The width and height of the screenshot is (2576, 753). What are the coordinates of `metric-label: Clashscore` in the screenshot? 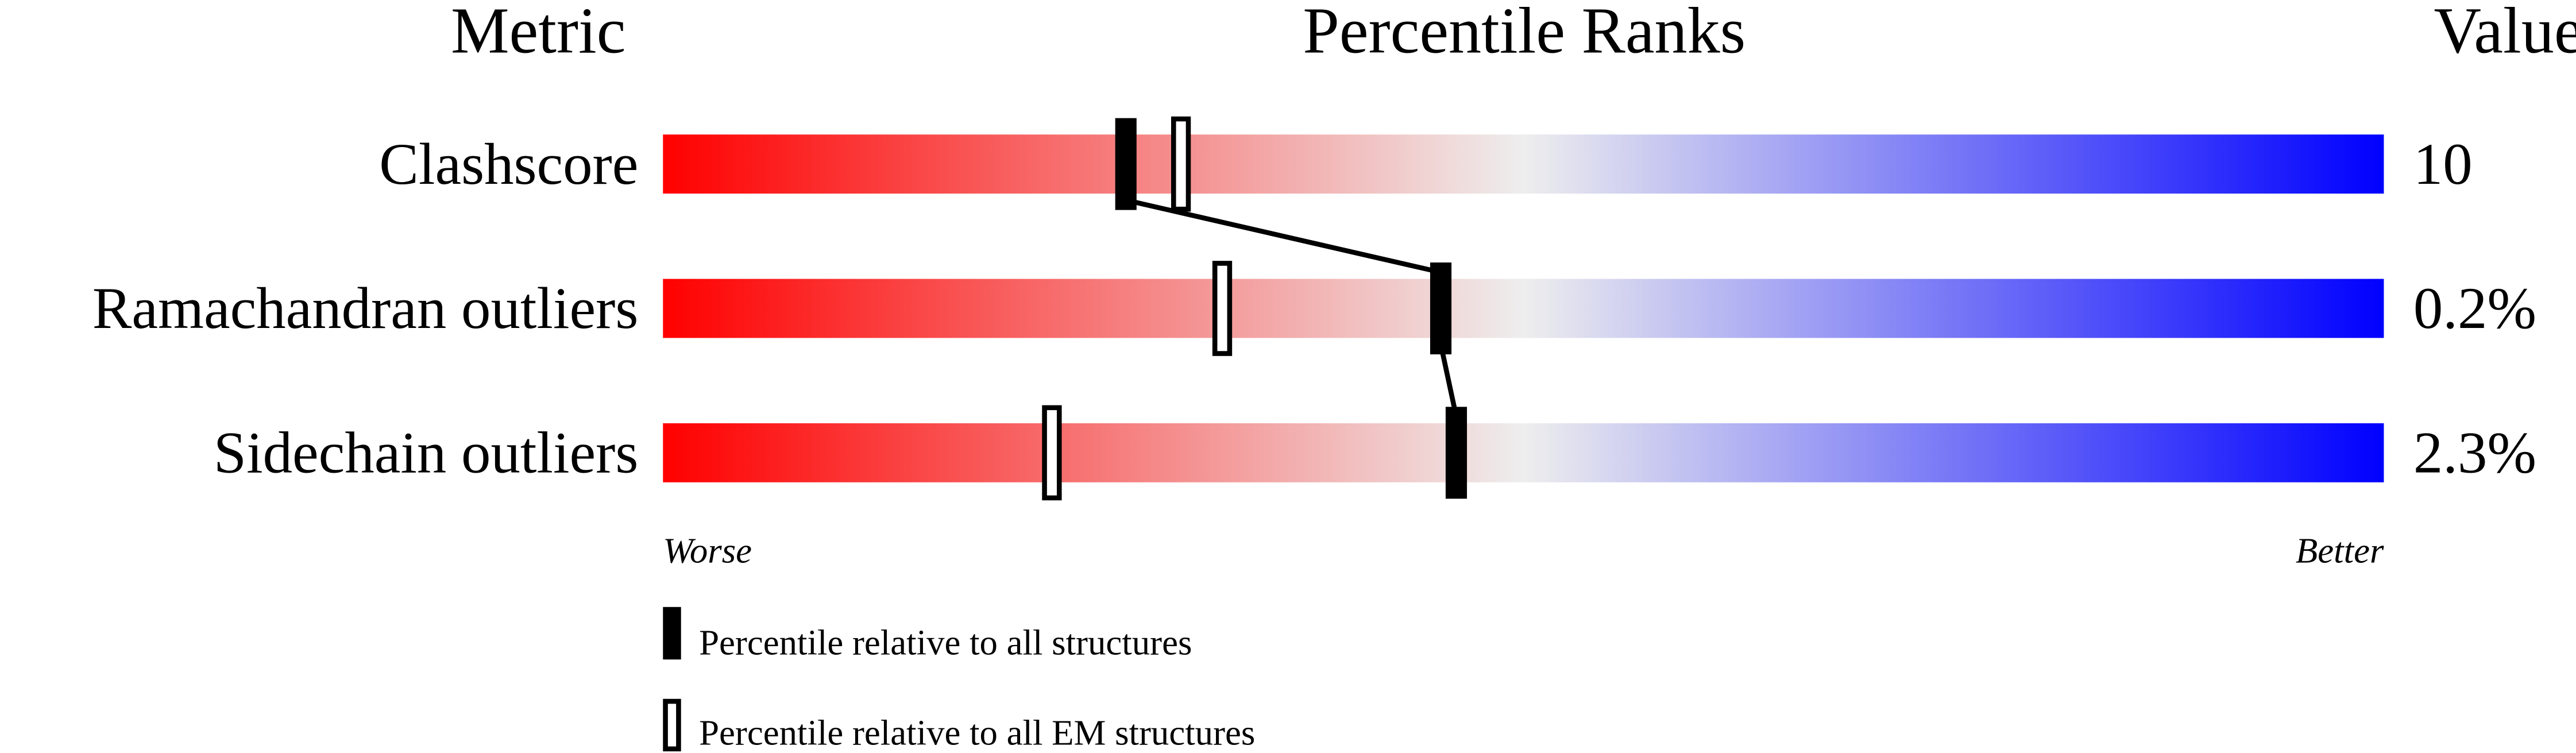 It's located at (508, 164).